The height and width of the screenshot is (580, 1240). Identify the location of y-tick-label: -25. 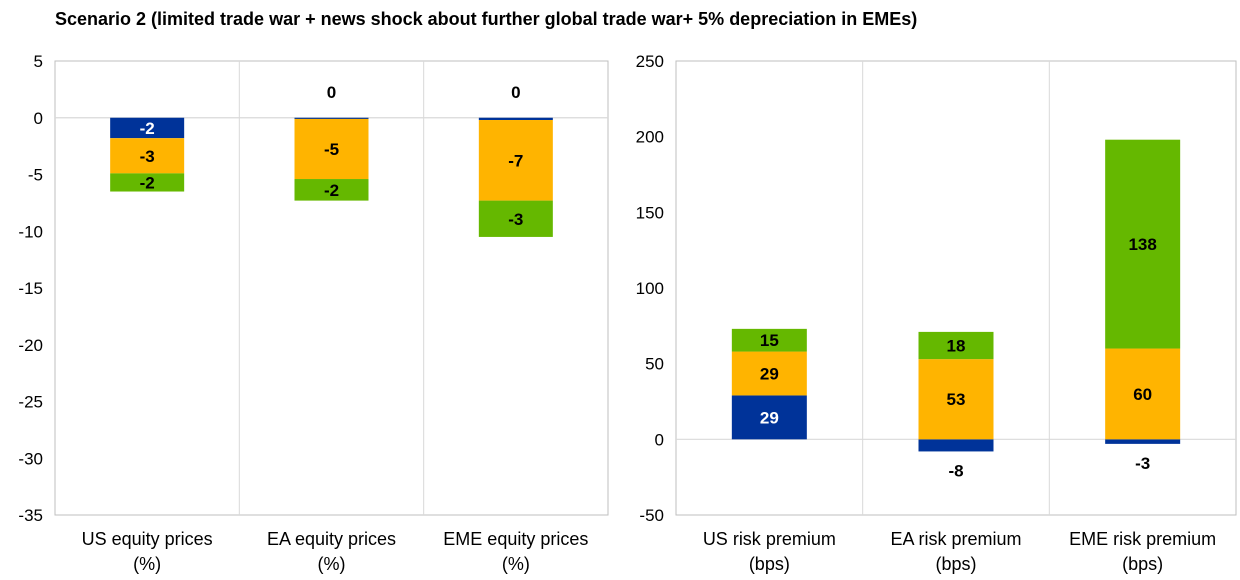
(30, 402).